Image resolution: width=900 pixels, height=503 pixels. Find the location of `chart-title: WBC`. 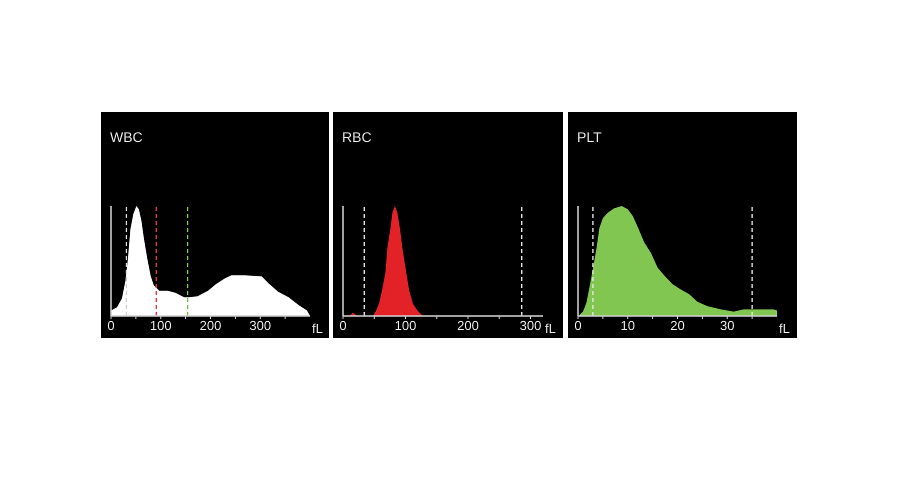

chart-title: WBC is located at coordinates (126, 137).